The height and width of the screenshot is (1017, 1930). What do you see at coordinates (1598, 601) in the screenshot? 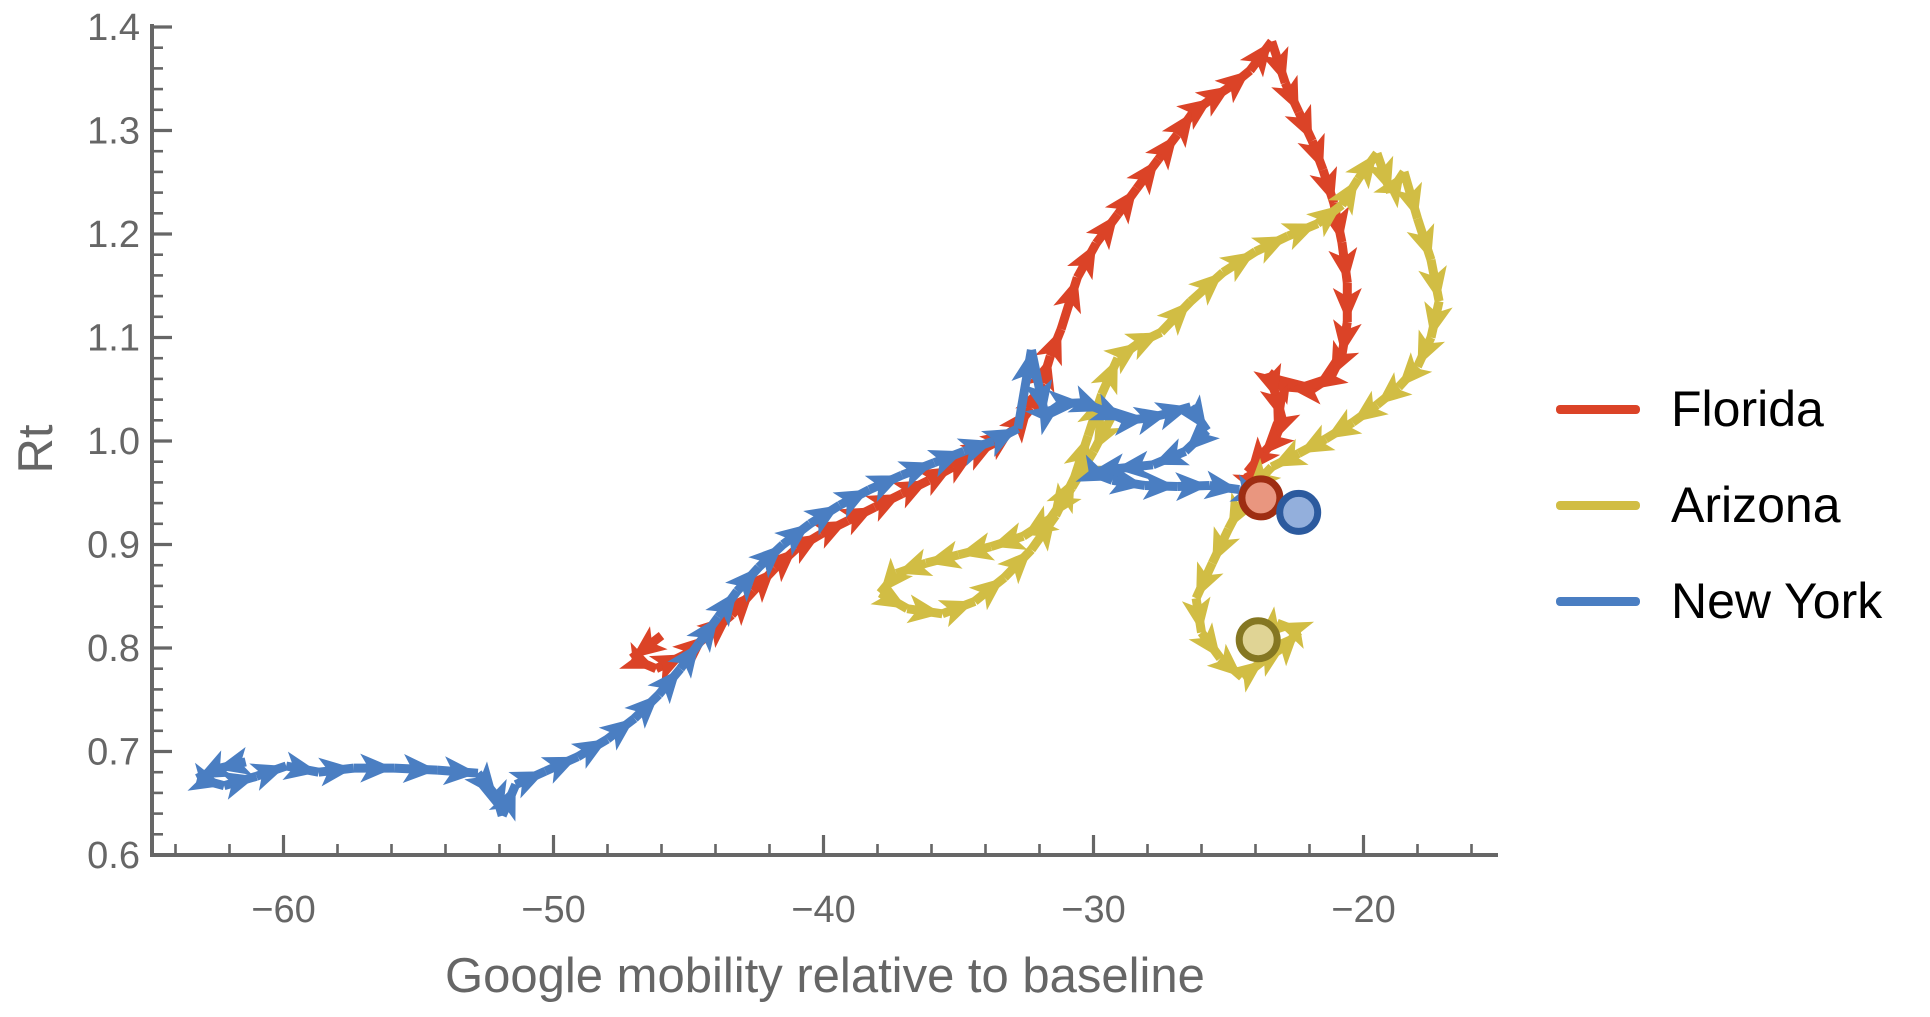
I see `new-york-line-swatch-icon` at bounding box center [1598, 601].